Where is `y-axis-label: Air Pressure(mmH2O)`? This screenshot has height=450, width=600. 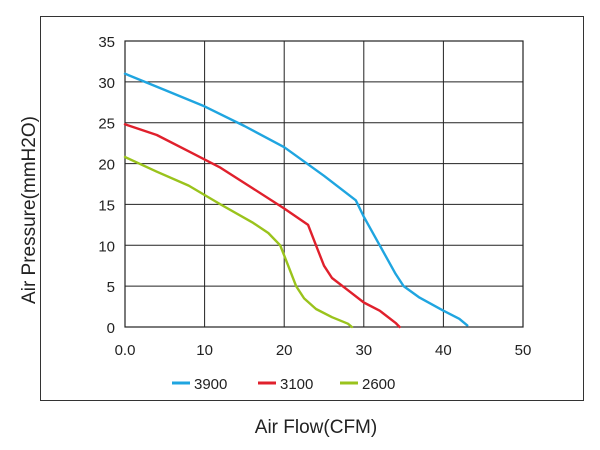
y-axis-label: Air Pressure(mmH2O) is located at coordinates (29, 210).